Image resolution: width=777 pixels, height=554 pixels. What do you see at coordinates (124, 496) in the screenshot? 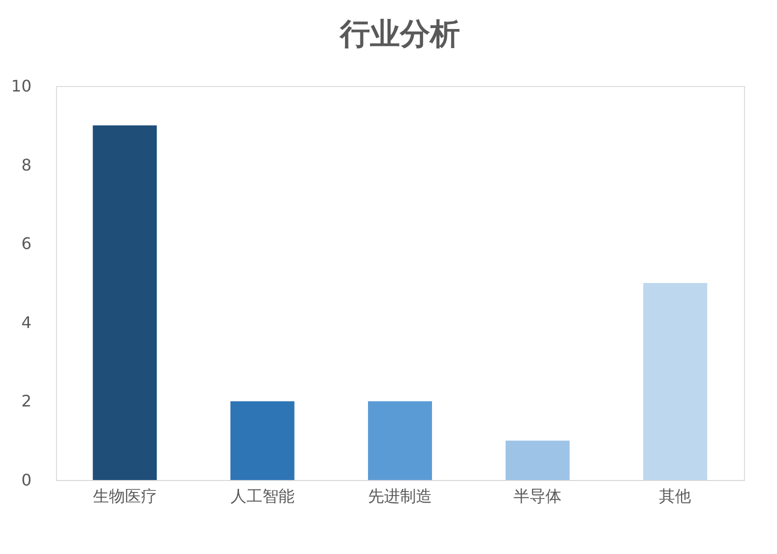
I see `x-tick-label: 生物医疗` at bounding box center [124, 496].